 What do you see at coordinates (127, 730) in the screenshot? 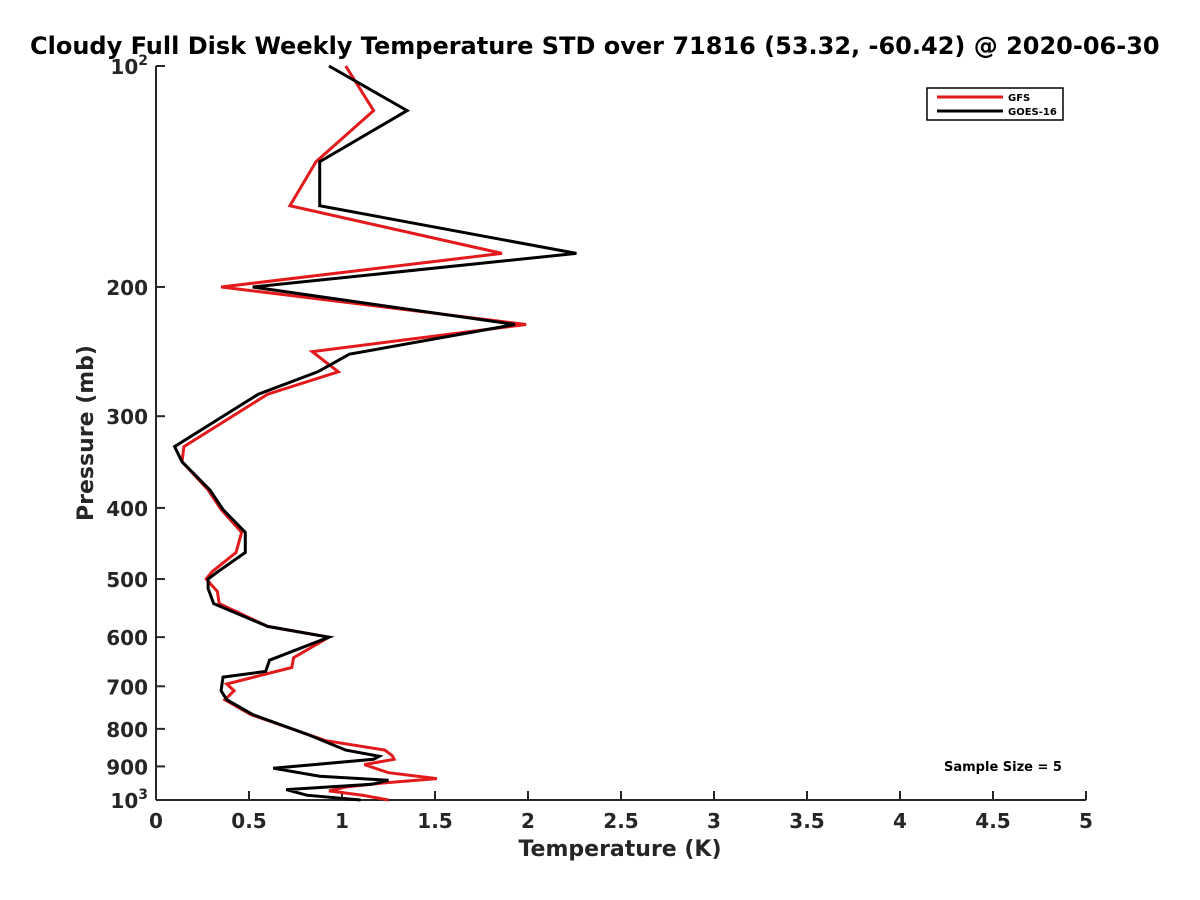
I see `y-tick-label: 800` at bounding box center [127, 730].